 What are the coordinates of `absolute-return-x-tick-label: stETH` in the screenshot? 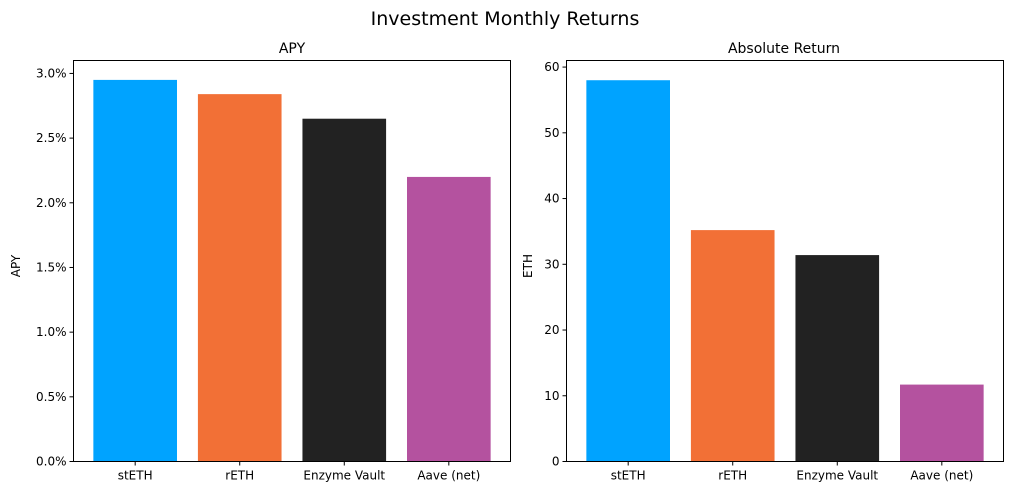 It's located at (628, 476).